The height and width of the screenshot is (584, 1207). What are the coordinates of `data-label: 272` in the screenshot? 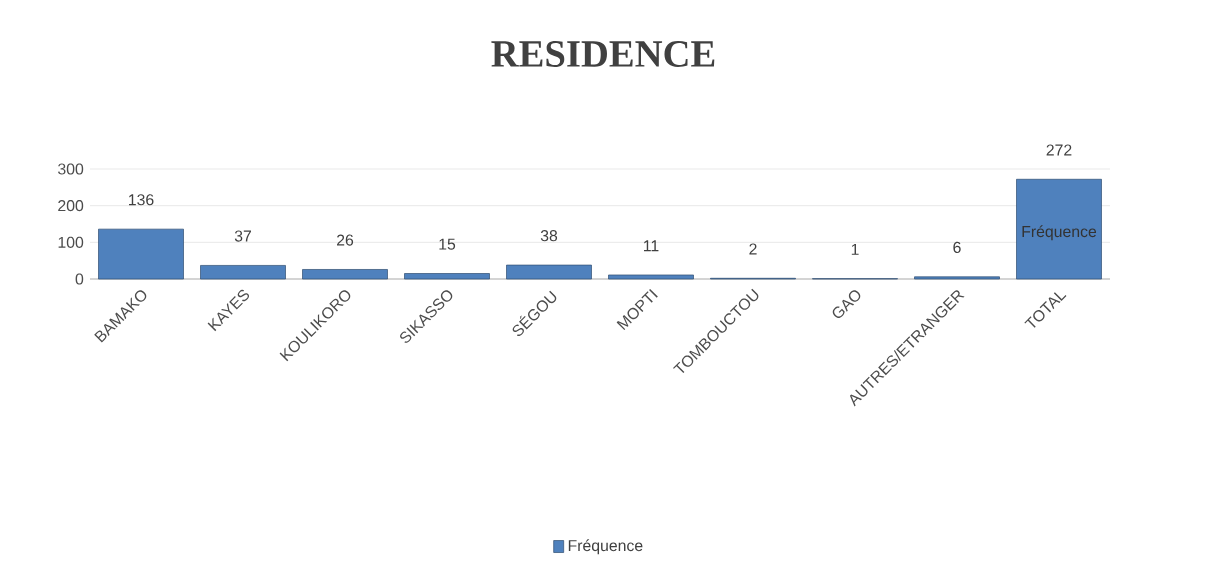 It's located at (1059, 150).